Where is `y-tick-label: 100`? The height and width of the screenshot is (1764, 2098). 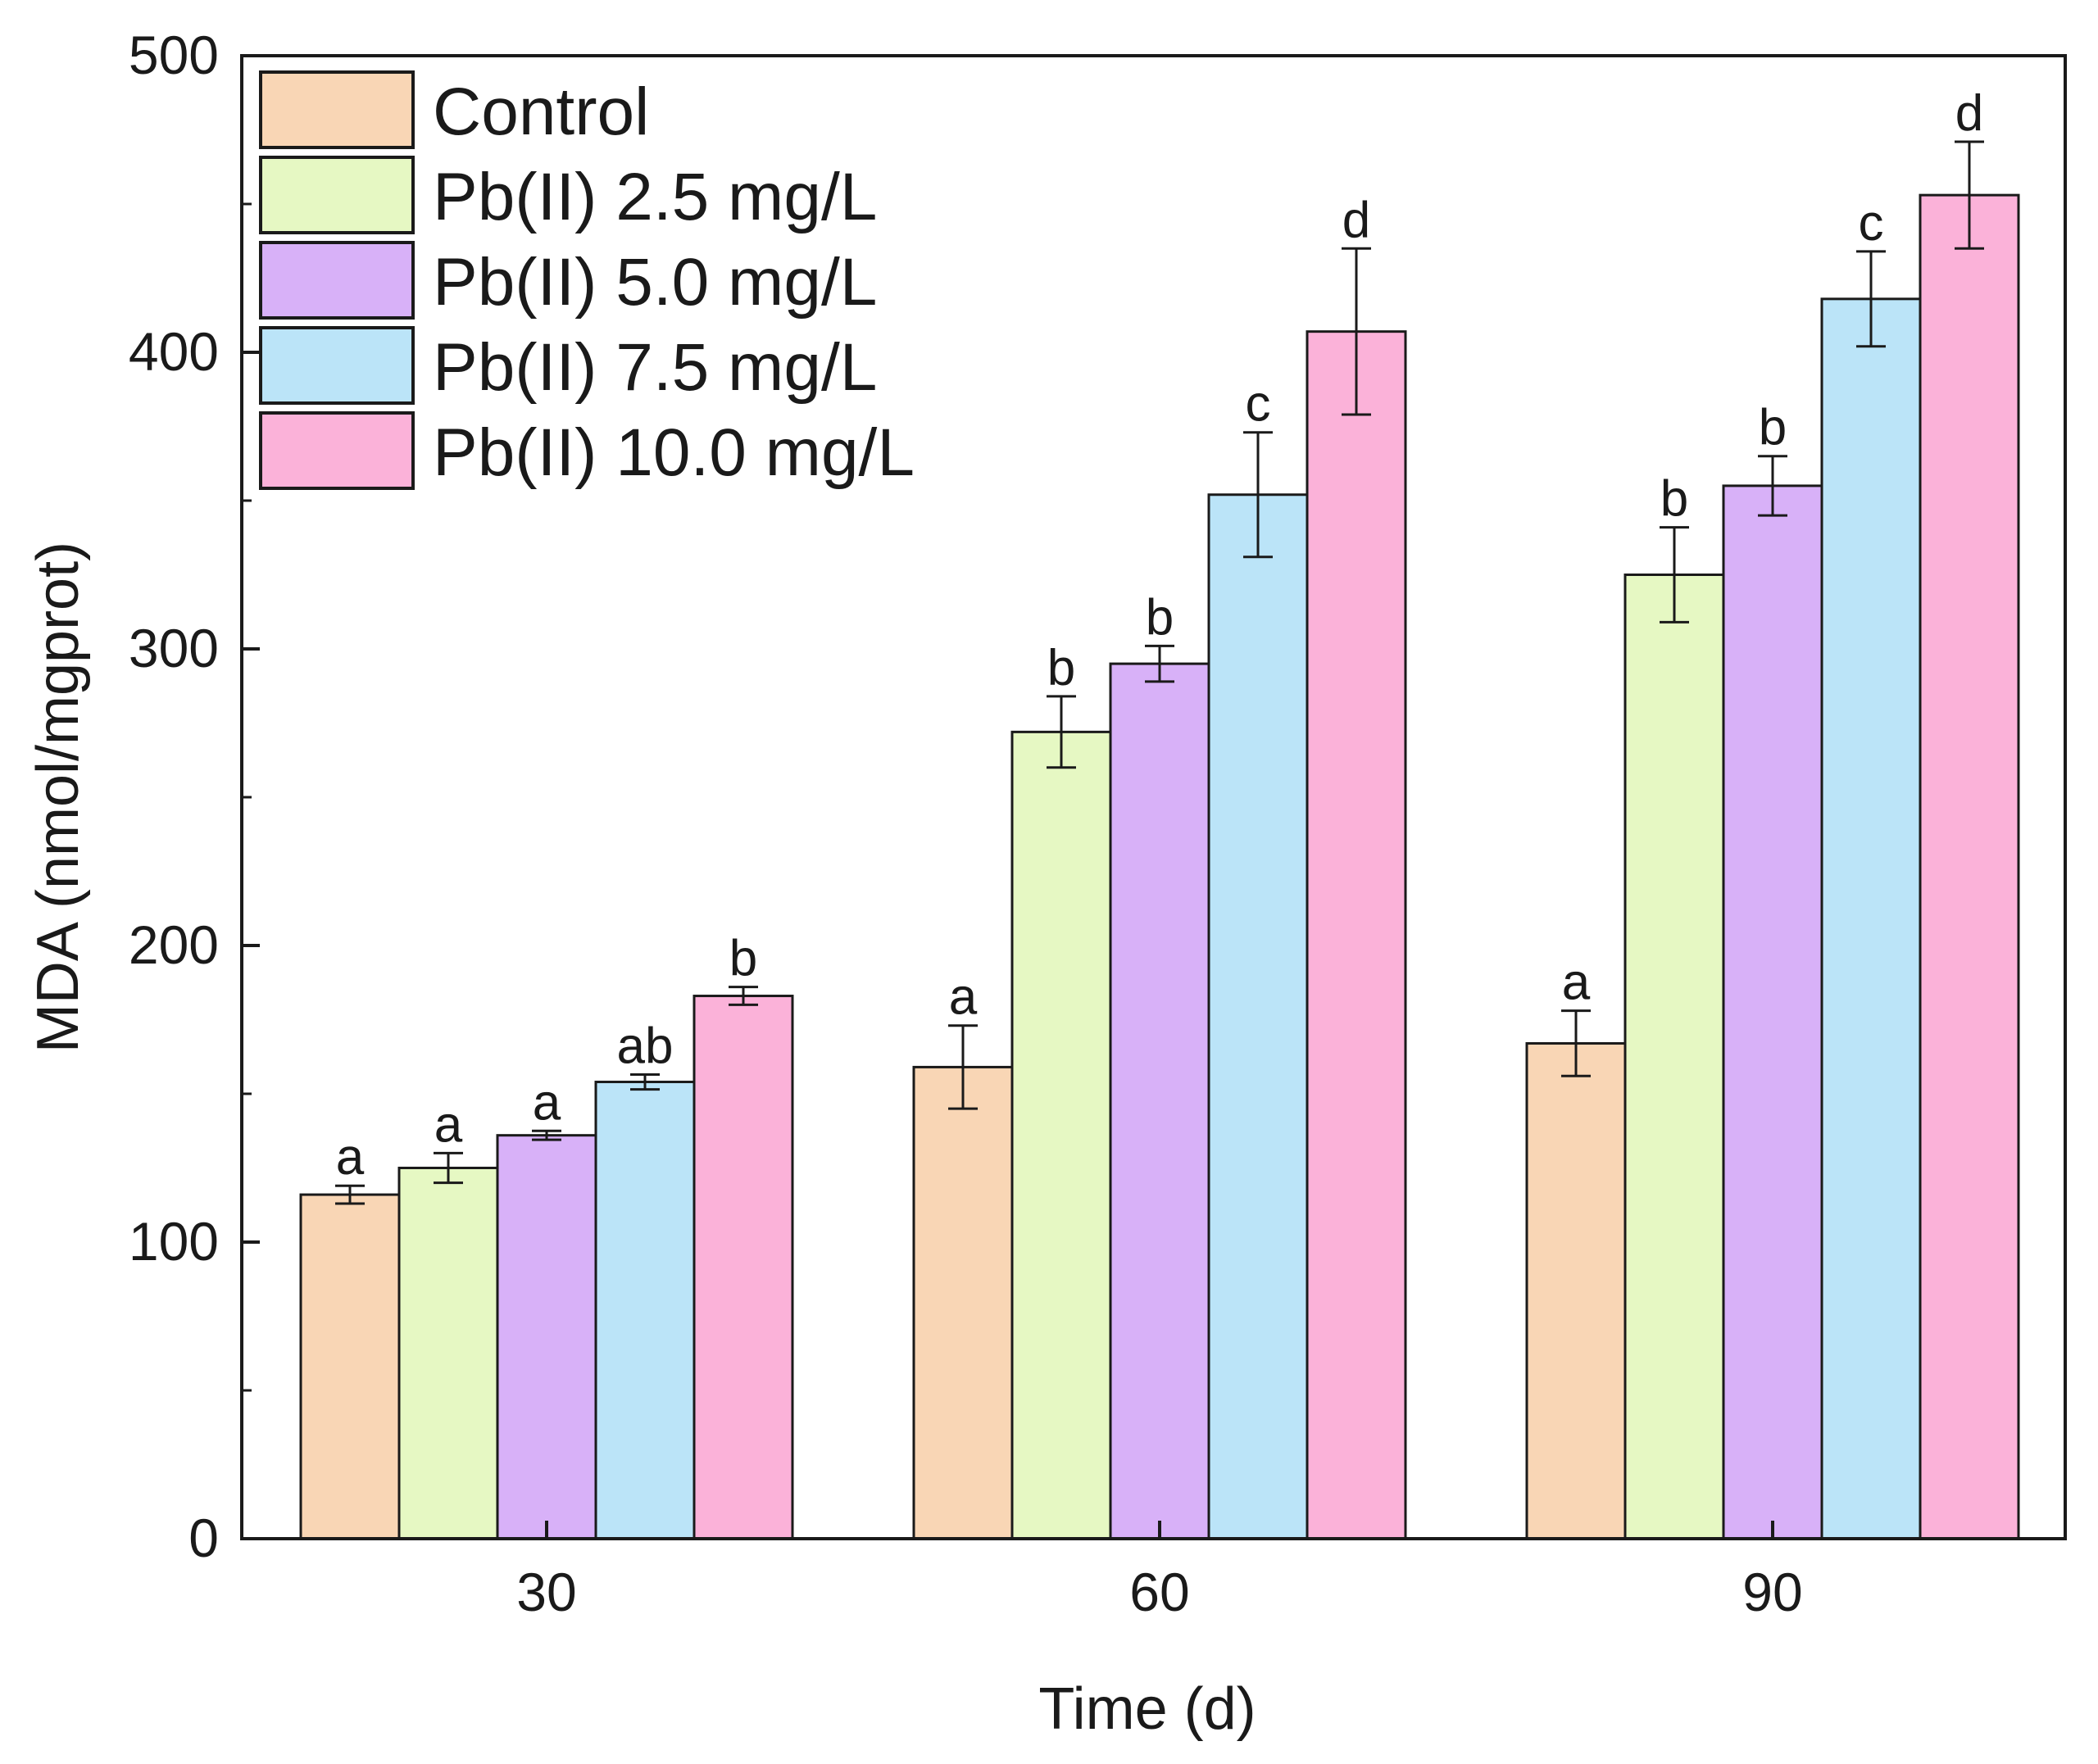
y-tick-label: 100 is located at coordinates (174, 1241).